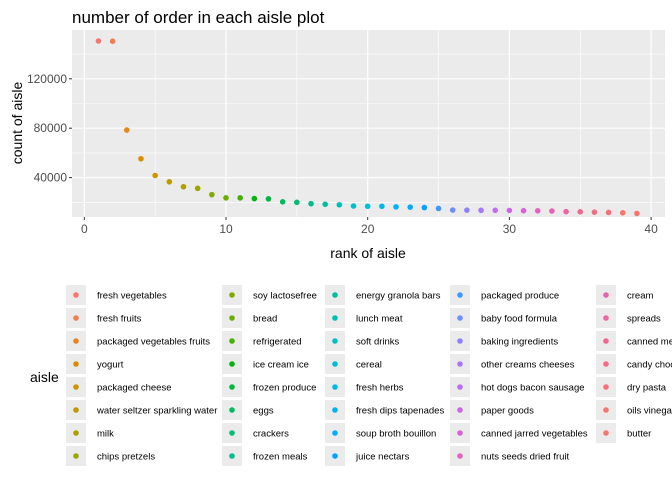 This screenshot has height=480, width=672. What do you see at coordinates (198, 17) in the screenshot?
I see `chart-title: number of order in each aisle plot` at bounding box center [198, 17].